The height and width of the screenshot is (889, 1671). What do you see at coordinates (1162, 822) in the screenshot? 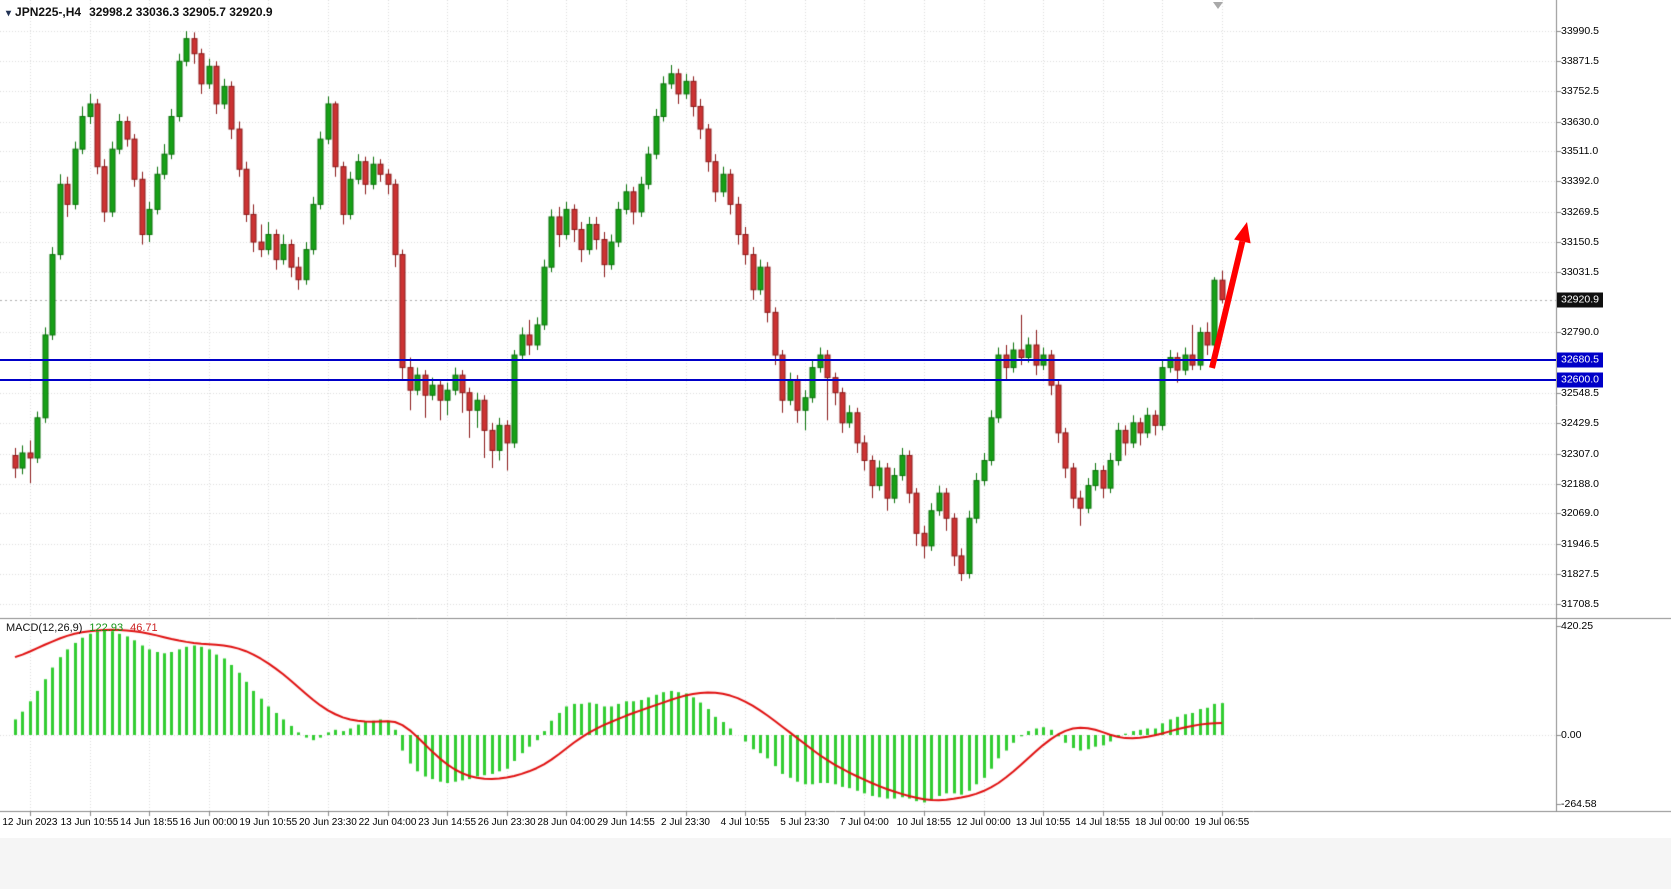
I see `time-axis-label: 18 Jul 00:00` at bounding box center [1162, 822].